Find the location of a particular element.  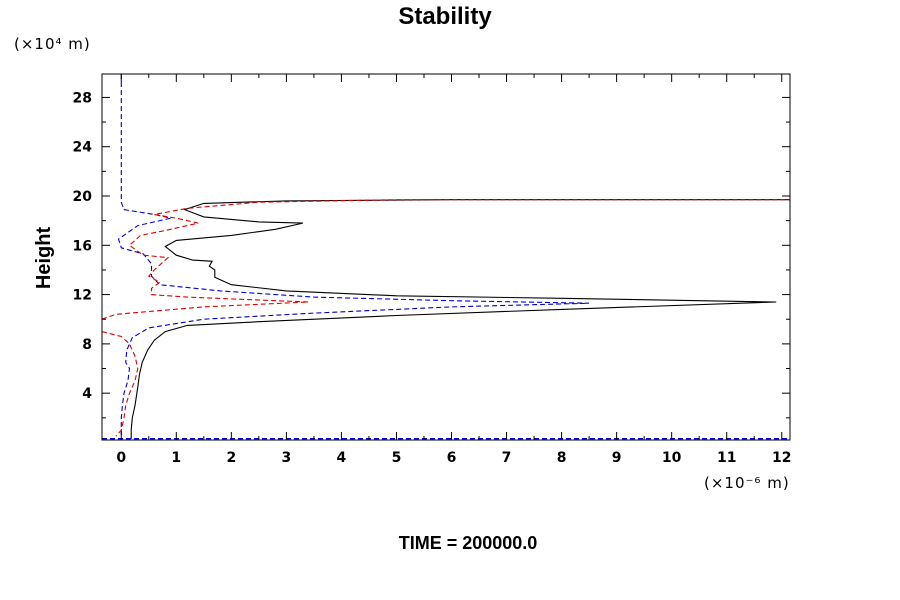

x-tick-label: 4 is located at coordinates (342, 458).